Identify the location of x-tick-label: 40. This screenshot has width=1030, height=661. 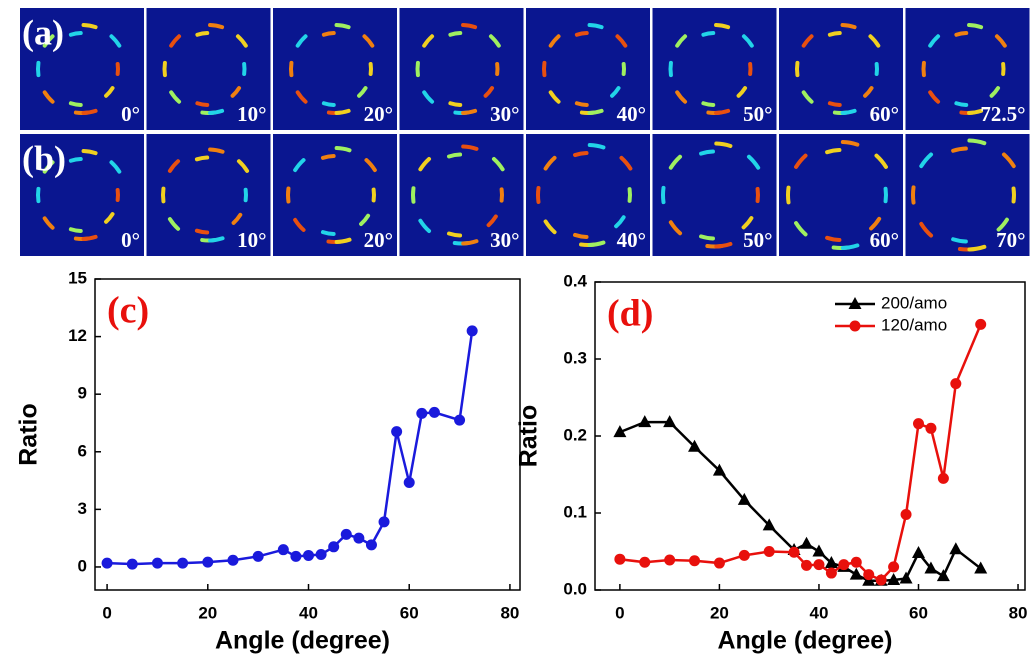
(308, 612).